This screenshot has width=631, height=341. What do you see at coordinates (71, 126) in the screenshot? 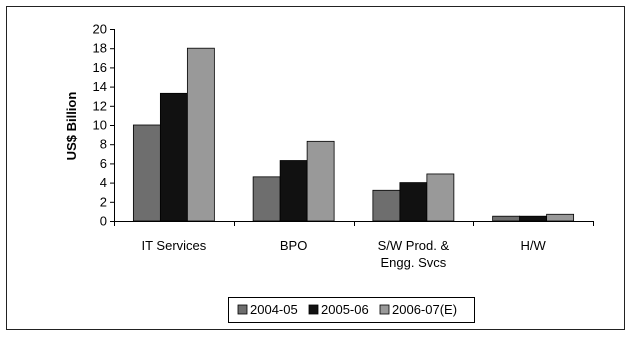
I see `y-axis-label: US$ Billion` at bounding box center [71, 126].